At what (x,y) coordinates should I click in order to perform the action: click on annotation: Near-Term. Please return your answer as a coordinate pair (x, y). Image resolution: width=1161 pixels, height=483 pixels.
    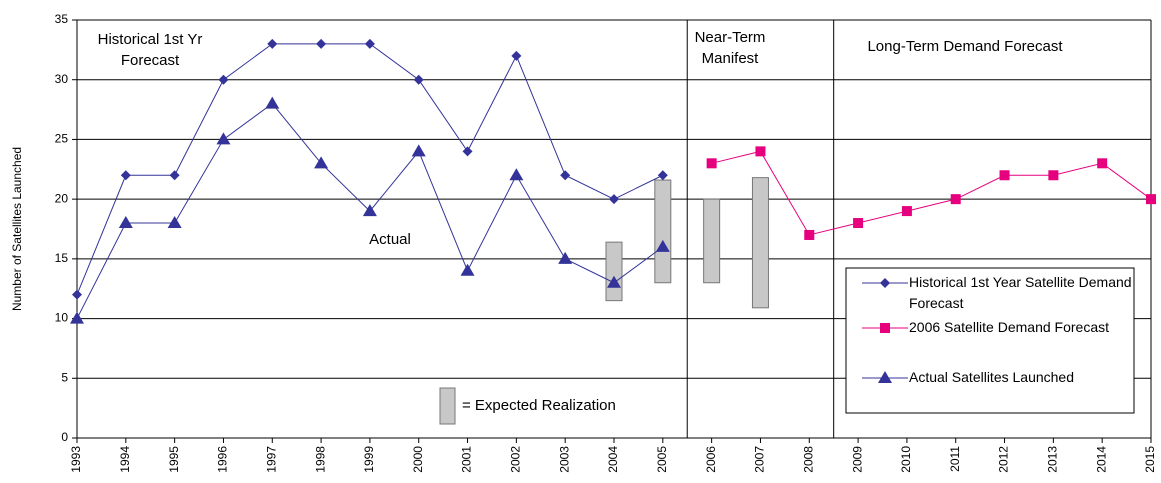
    Looking at the image, I should click on (730, 37).